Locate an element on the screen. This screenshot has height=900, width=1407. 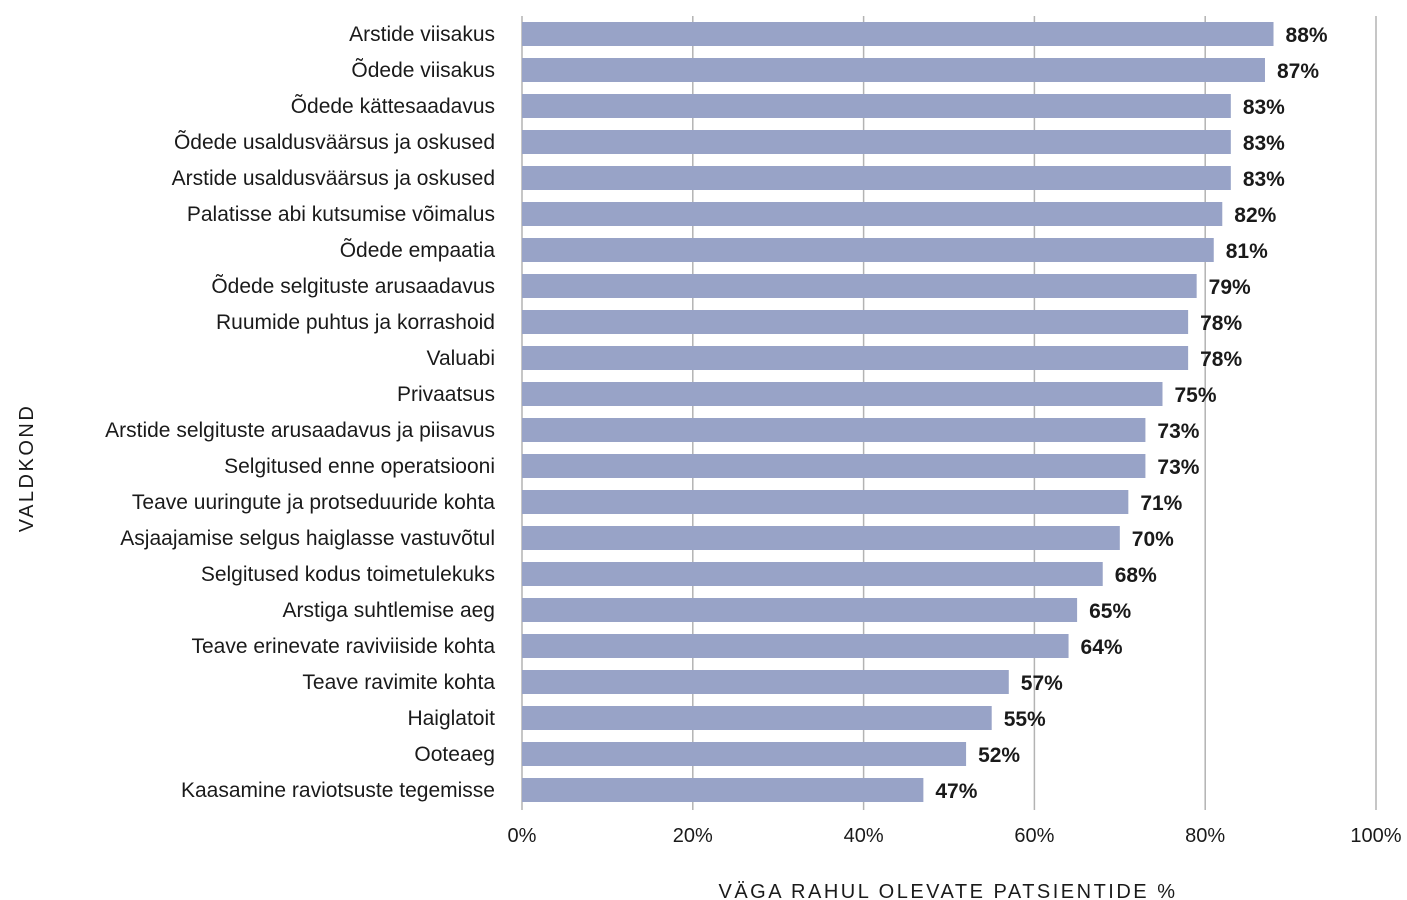
category-label: Teave erinevate raviviiside kohta is located at coordinates (344, 646).